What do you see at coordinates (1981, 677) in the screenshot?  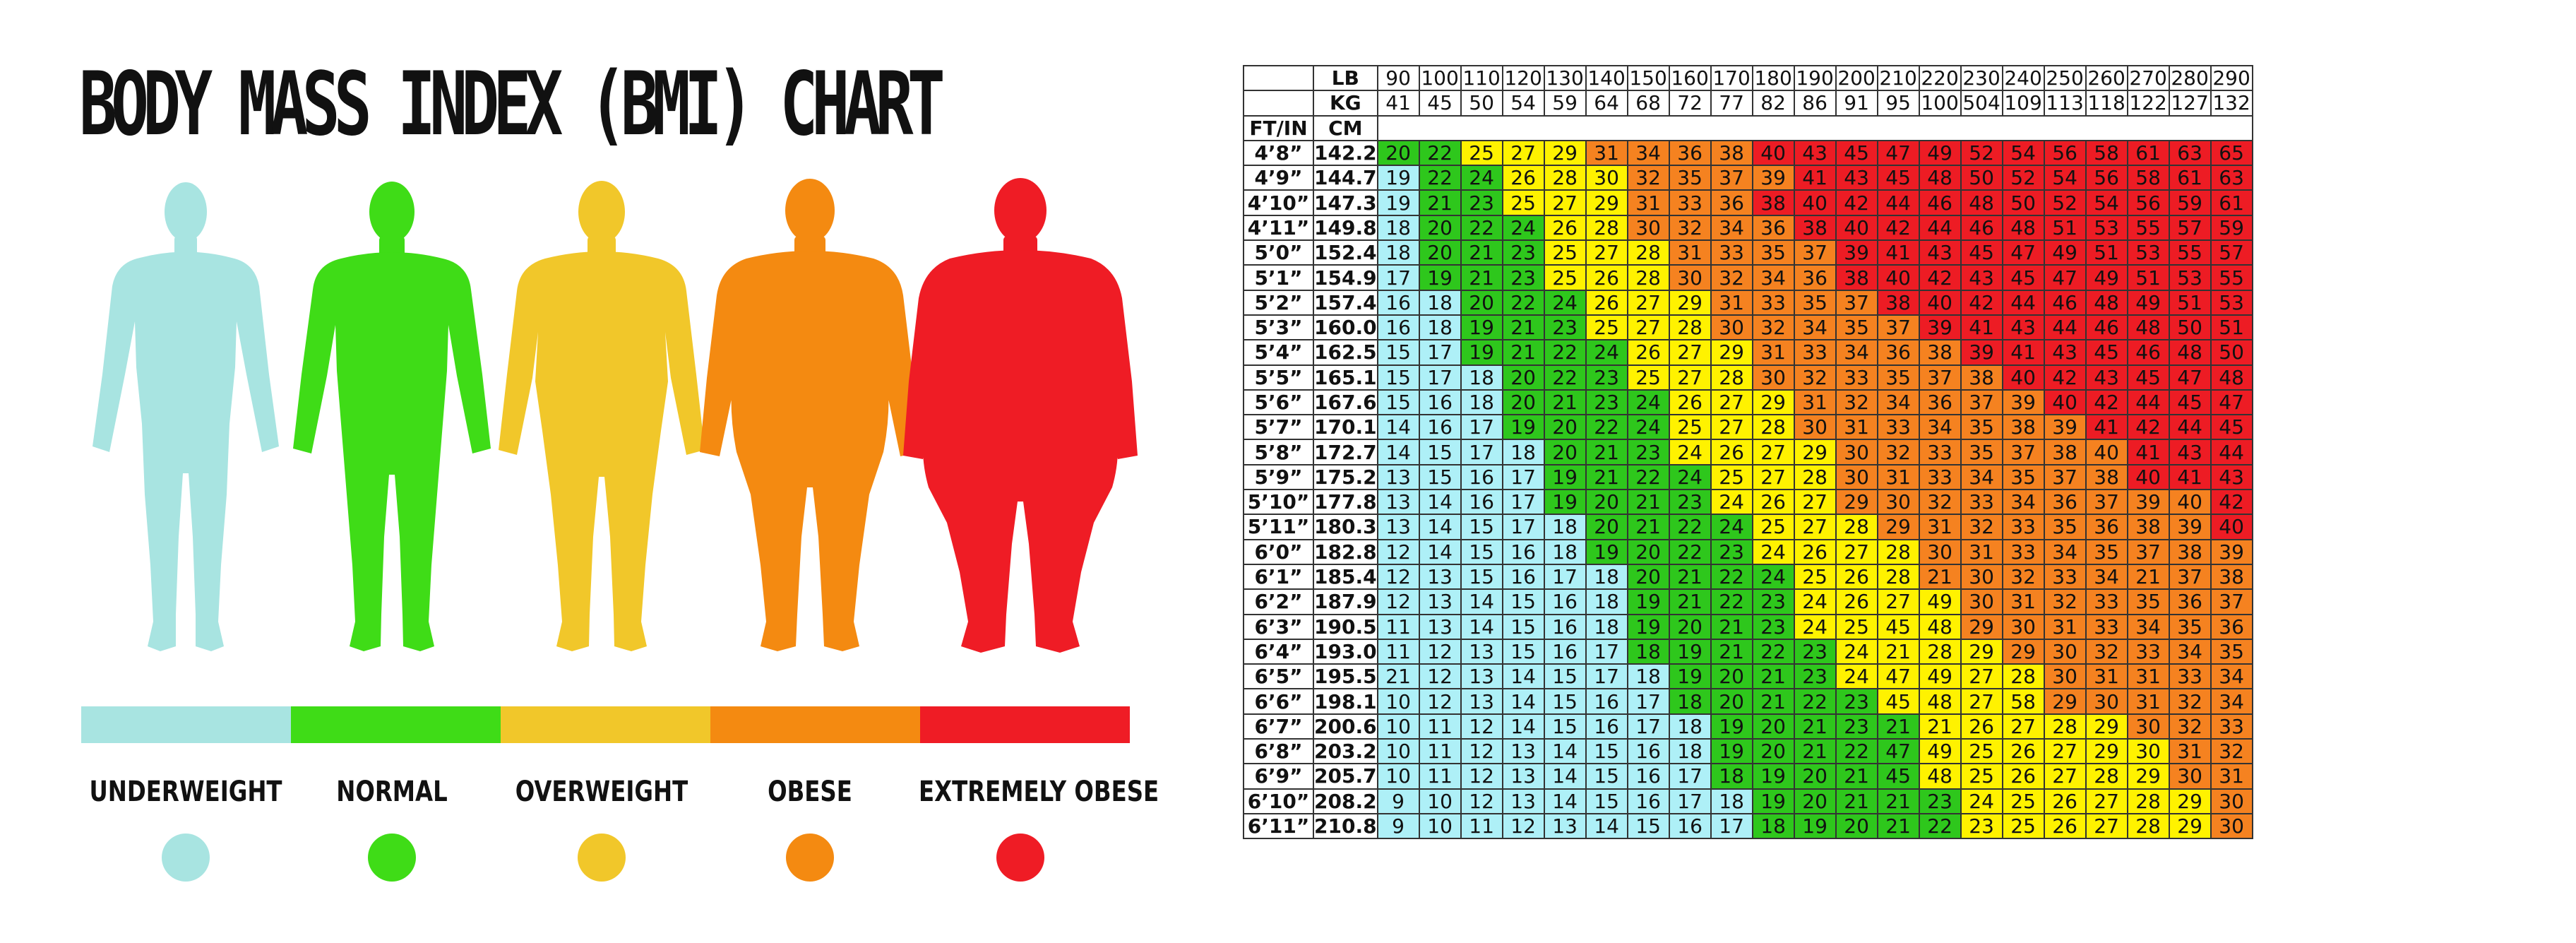 I see `bmi-cell: 27` at bounding box center [1981, 677].